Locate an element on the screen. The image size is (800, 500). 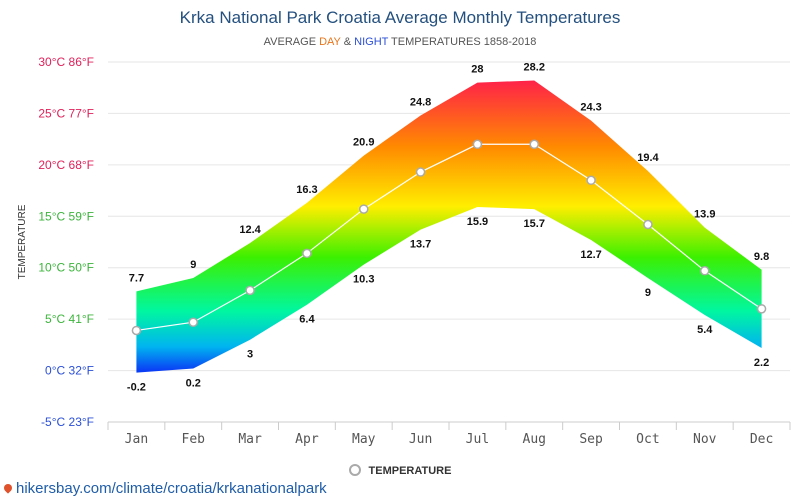
average-point-apr is located at coordinates (307, 253).